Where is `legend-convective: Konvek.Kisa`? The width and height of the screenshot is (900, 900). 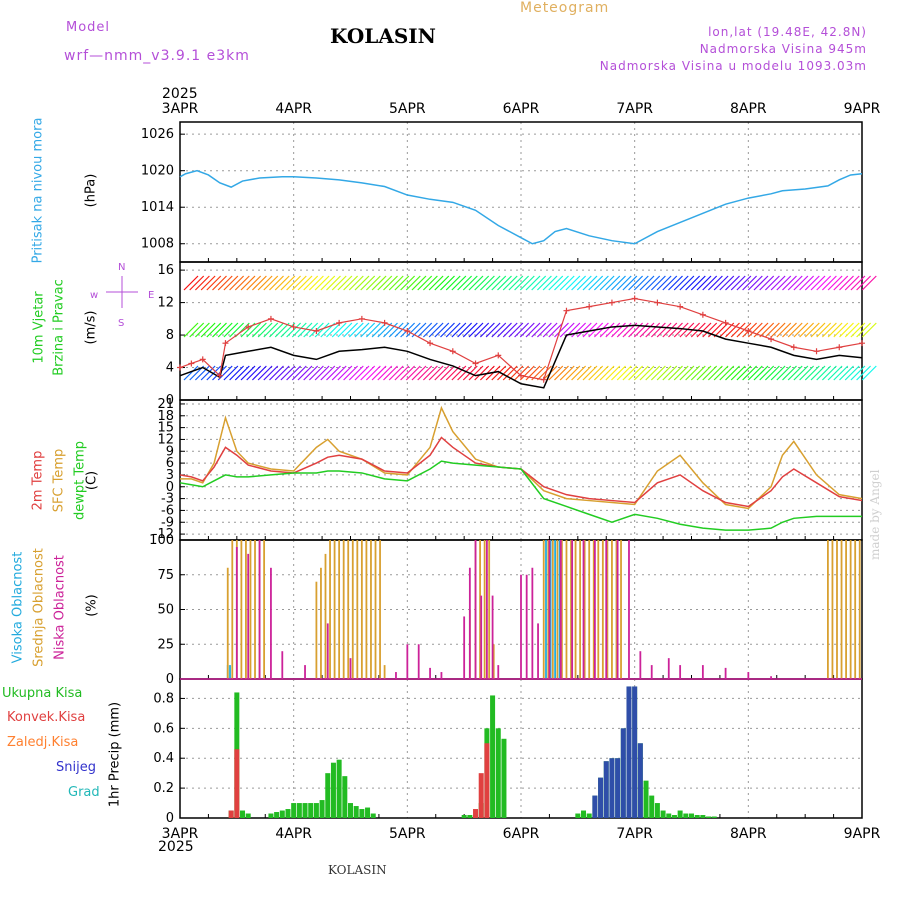 legend-convective: Konvek.Kisa is located at coordinates (46, 717).